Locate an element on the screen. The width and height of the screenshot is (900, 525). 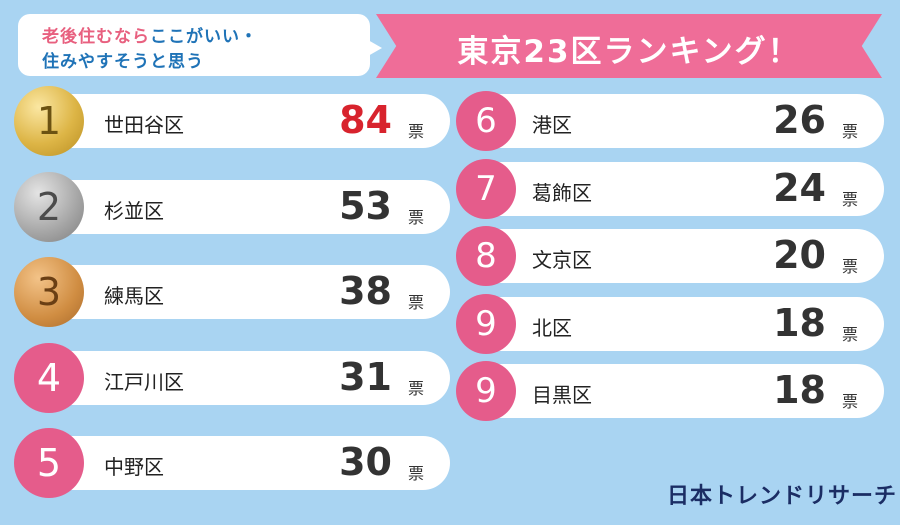
ranking-row: 7 葛飾区 24 票 is located at coordinates (670, 188).